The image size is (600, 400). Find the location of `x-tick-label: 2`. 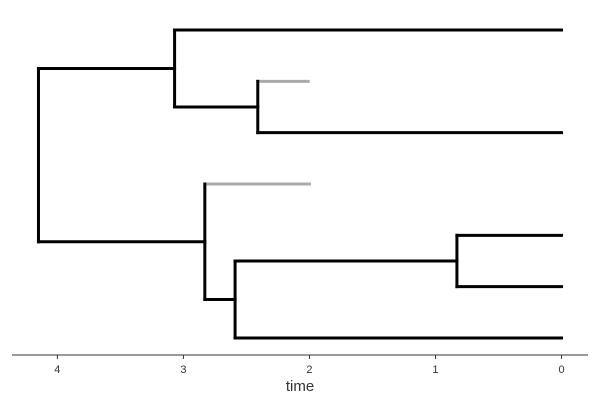

x-tick-label: 2 is located at coordinates (309, 370).